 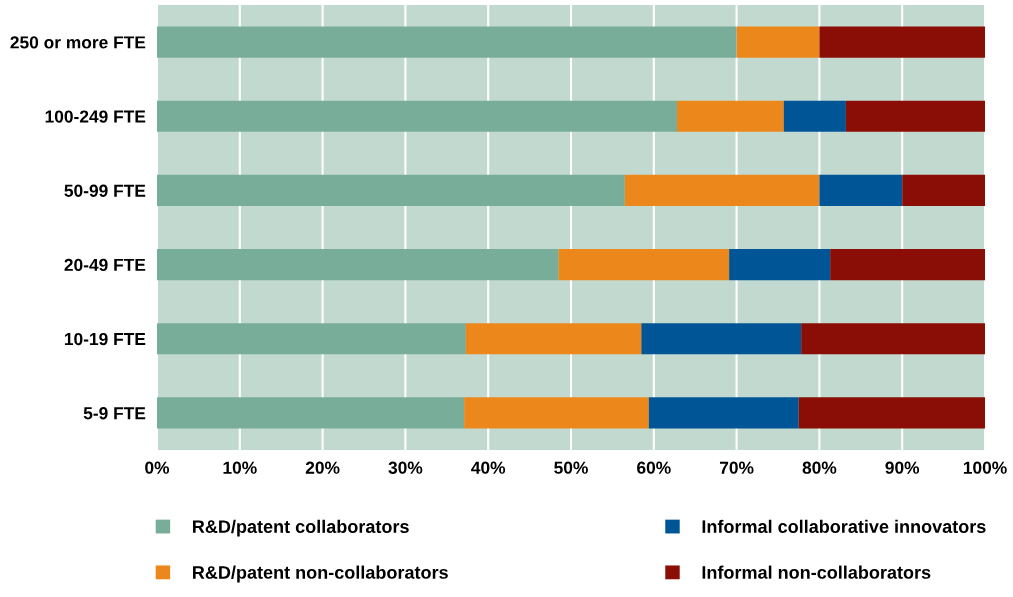 What do you see at coordinates (105, 265) in the screenshot?
I see `y-tick-label: 20-49 FTE` at bounding box center [105, 265].